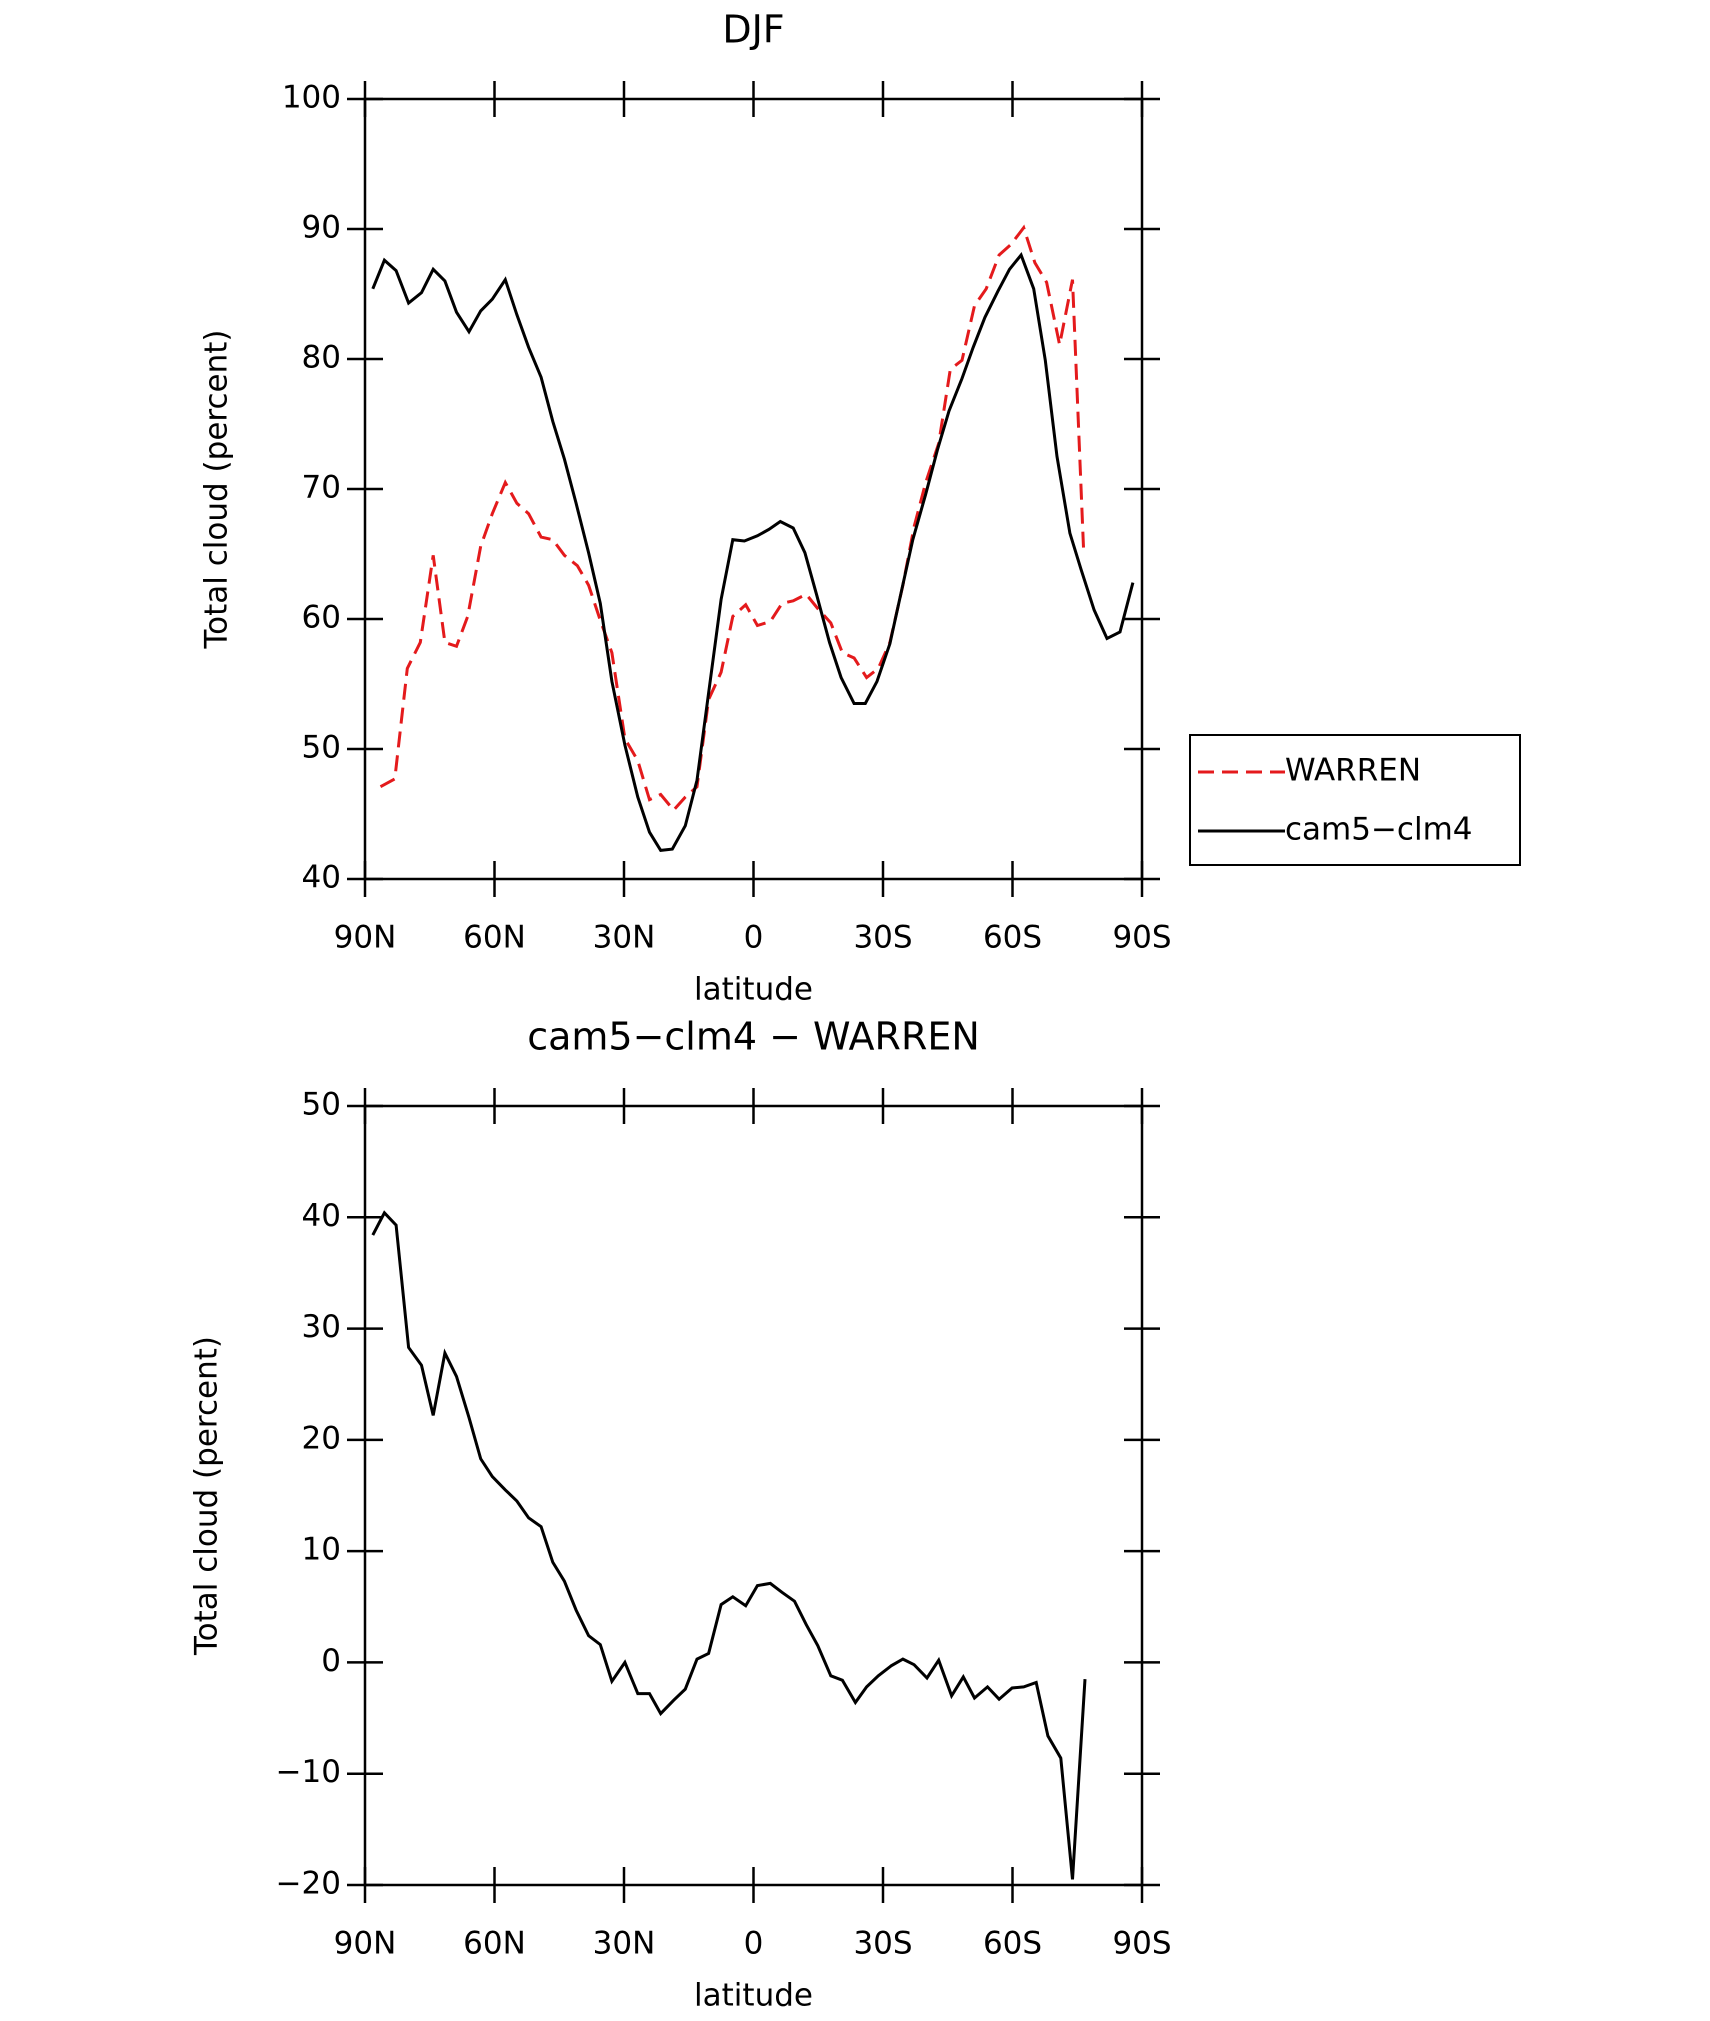 The width and height of the screenshot is (1710, 2021). I want to click on y-tick-label: 20, so click(321, 1438).